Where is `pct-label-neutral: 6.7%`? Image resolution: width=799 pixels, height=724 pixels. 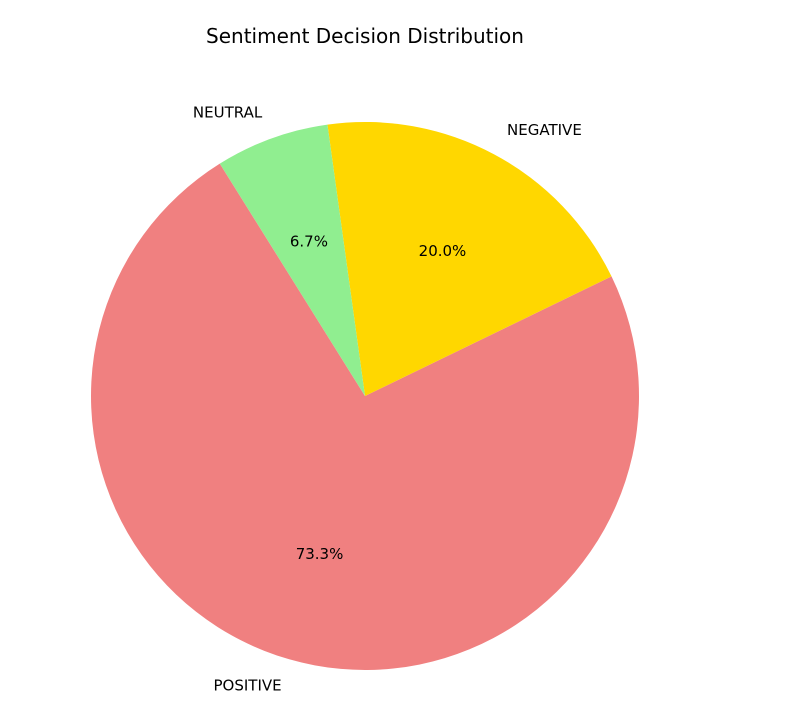 pct-label-neutral: 6.7% is located at coordinates (309, 241).